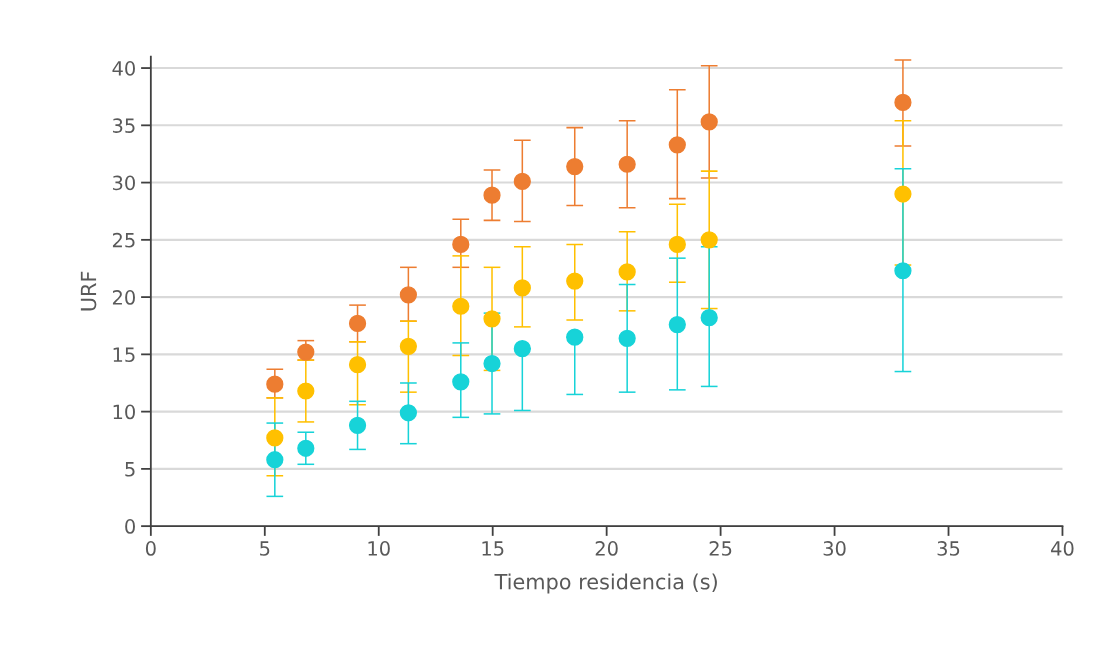 This screenshot has width=1101, height=666. What do you see at coordinates (130, 469) in the screenshot?
I see `y-tick-label: 5` at bounding box center [130, 469].